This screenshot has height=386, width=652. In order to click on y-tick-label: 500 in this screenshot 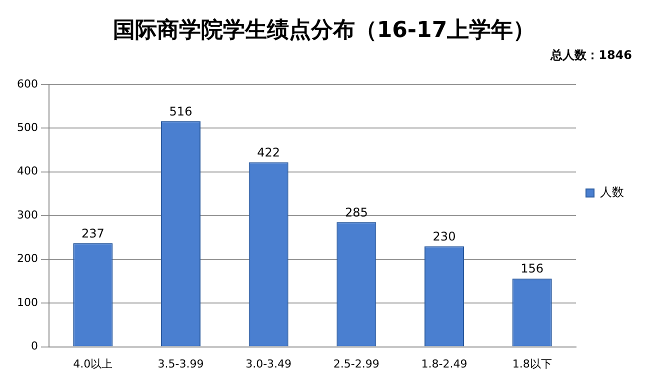, I will do `click(27, 127)`.